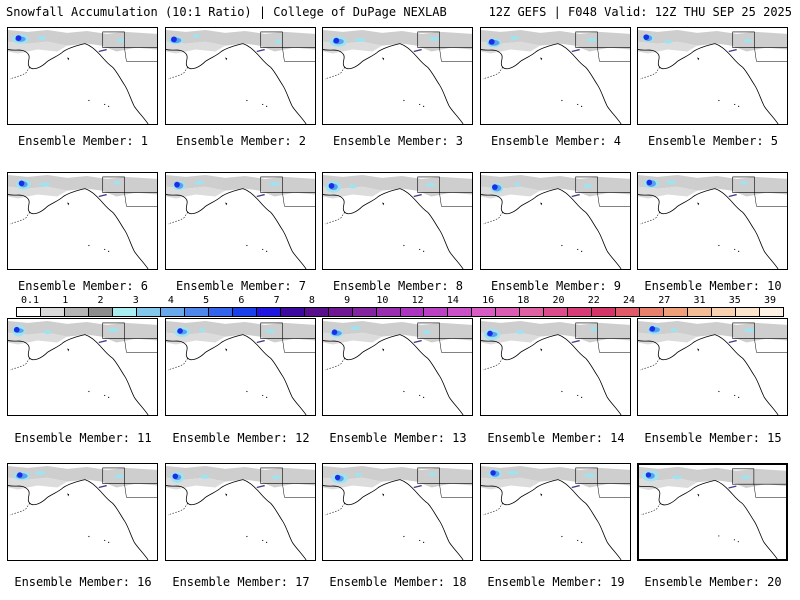 Image resolution: width=800 pixels, height=600 pixels. What do you see at coordinates (30, 300) in the screenshot?
I see `colorbar-tick-label: 0.1` at bounding box center [30, 300].